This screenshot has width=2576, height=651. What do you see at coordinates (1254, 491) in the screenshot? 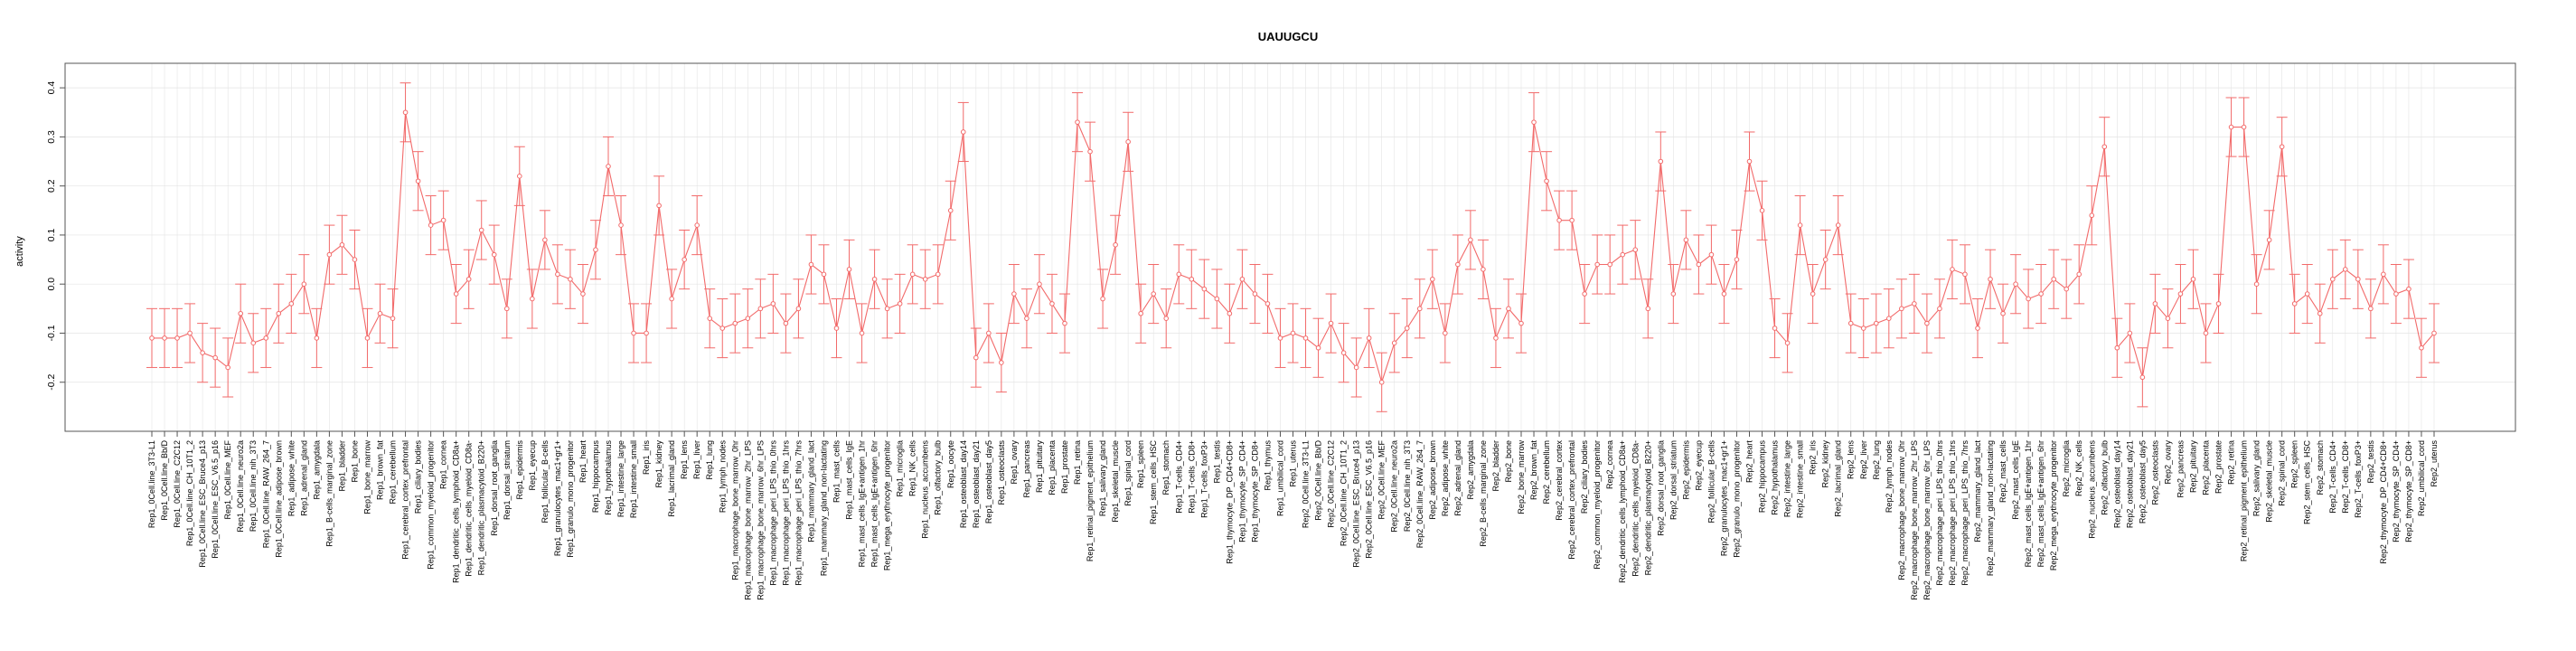
I see `x-tick-label: Rep1_thymocyte_SP_CD8+` at bounding box center [1254, 491].